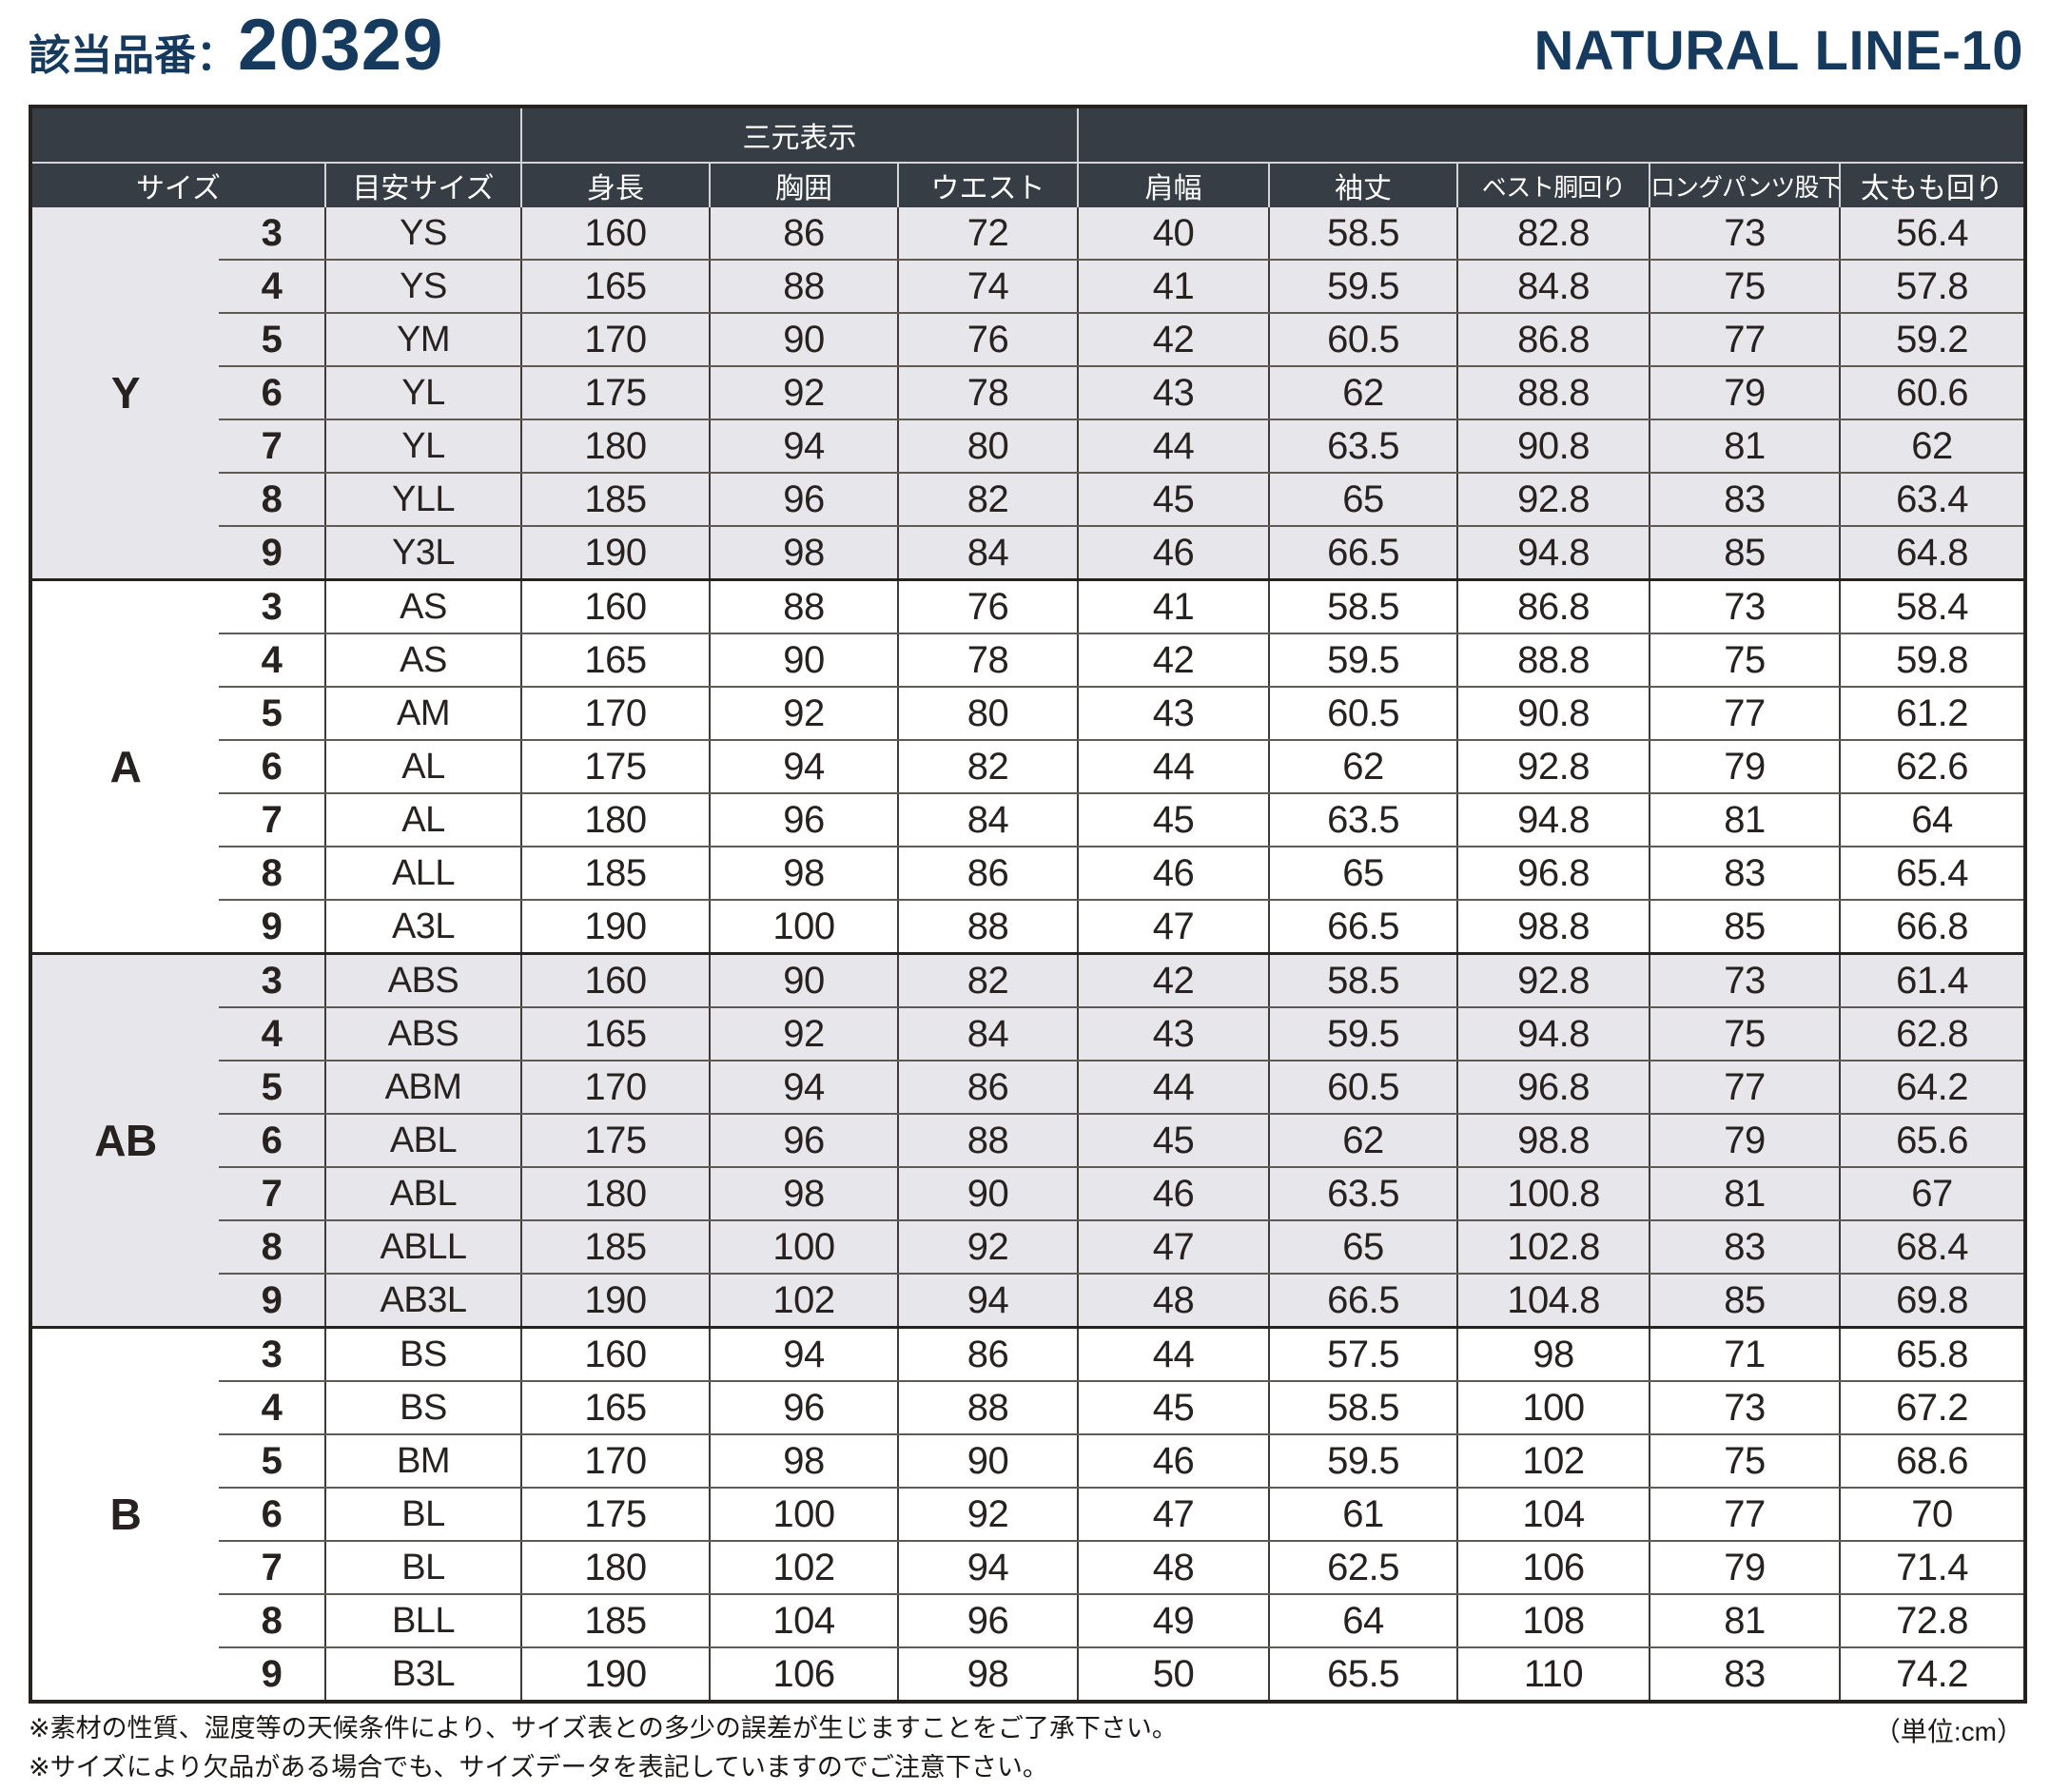 This screenshot has height=1792, width=2050. What do you see at coordinates (1028, 340) in the screenshot?
I see `table-row: 5 YM 170 90 76 42 60.5 86.8 77 59.2` at bounding box center [1028, 340].